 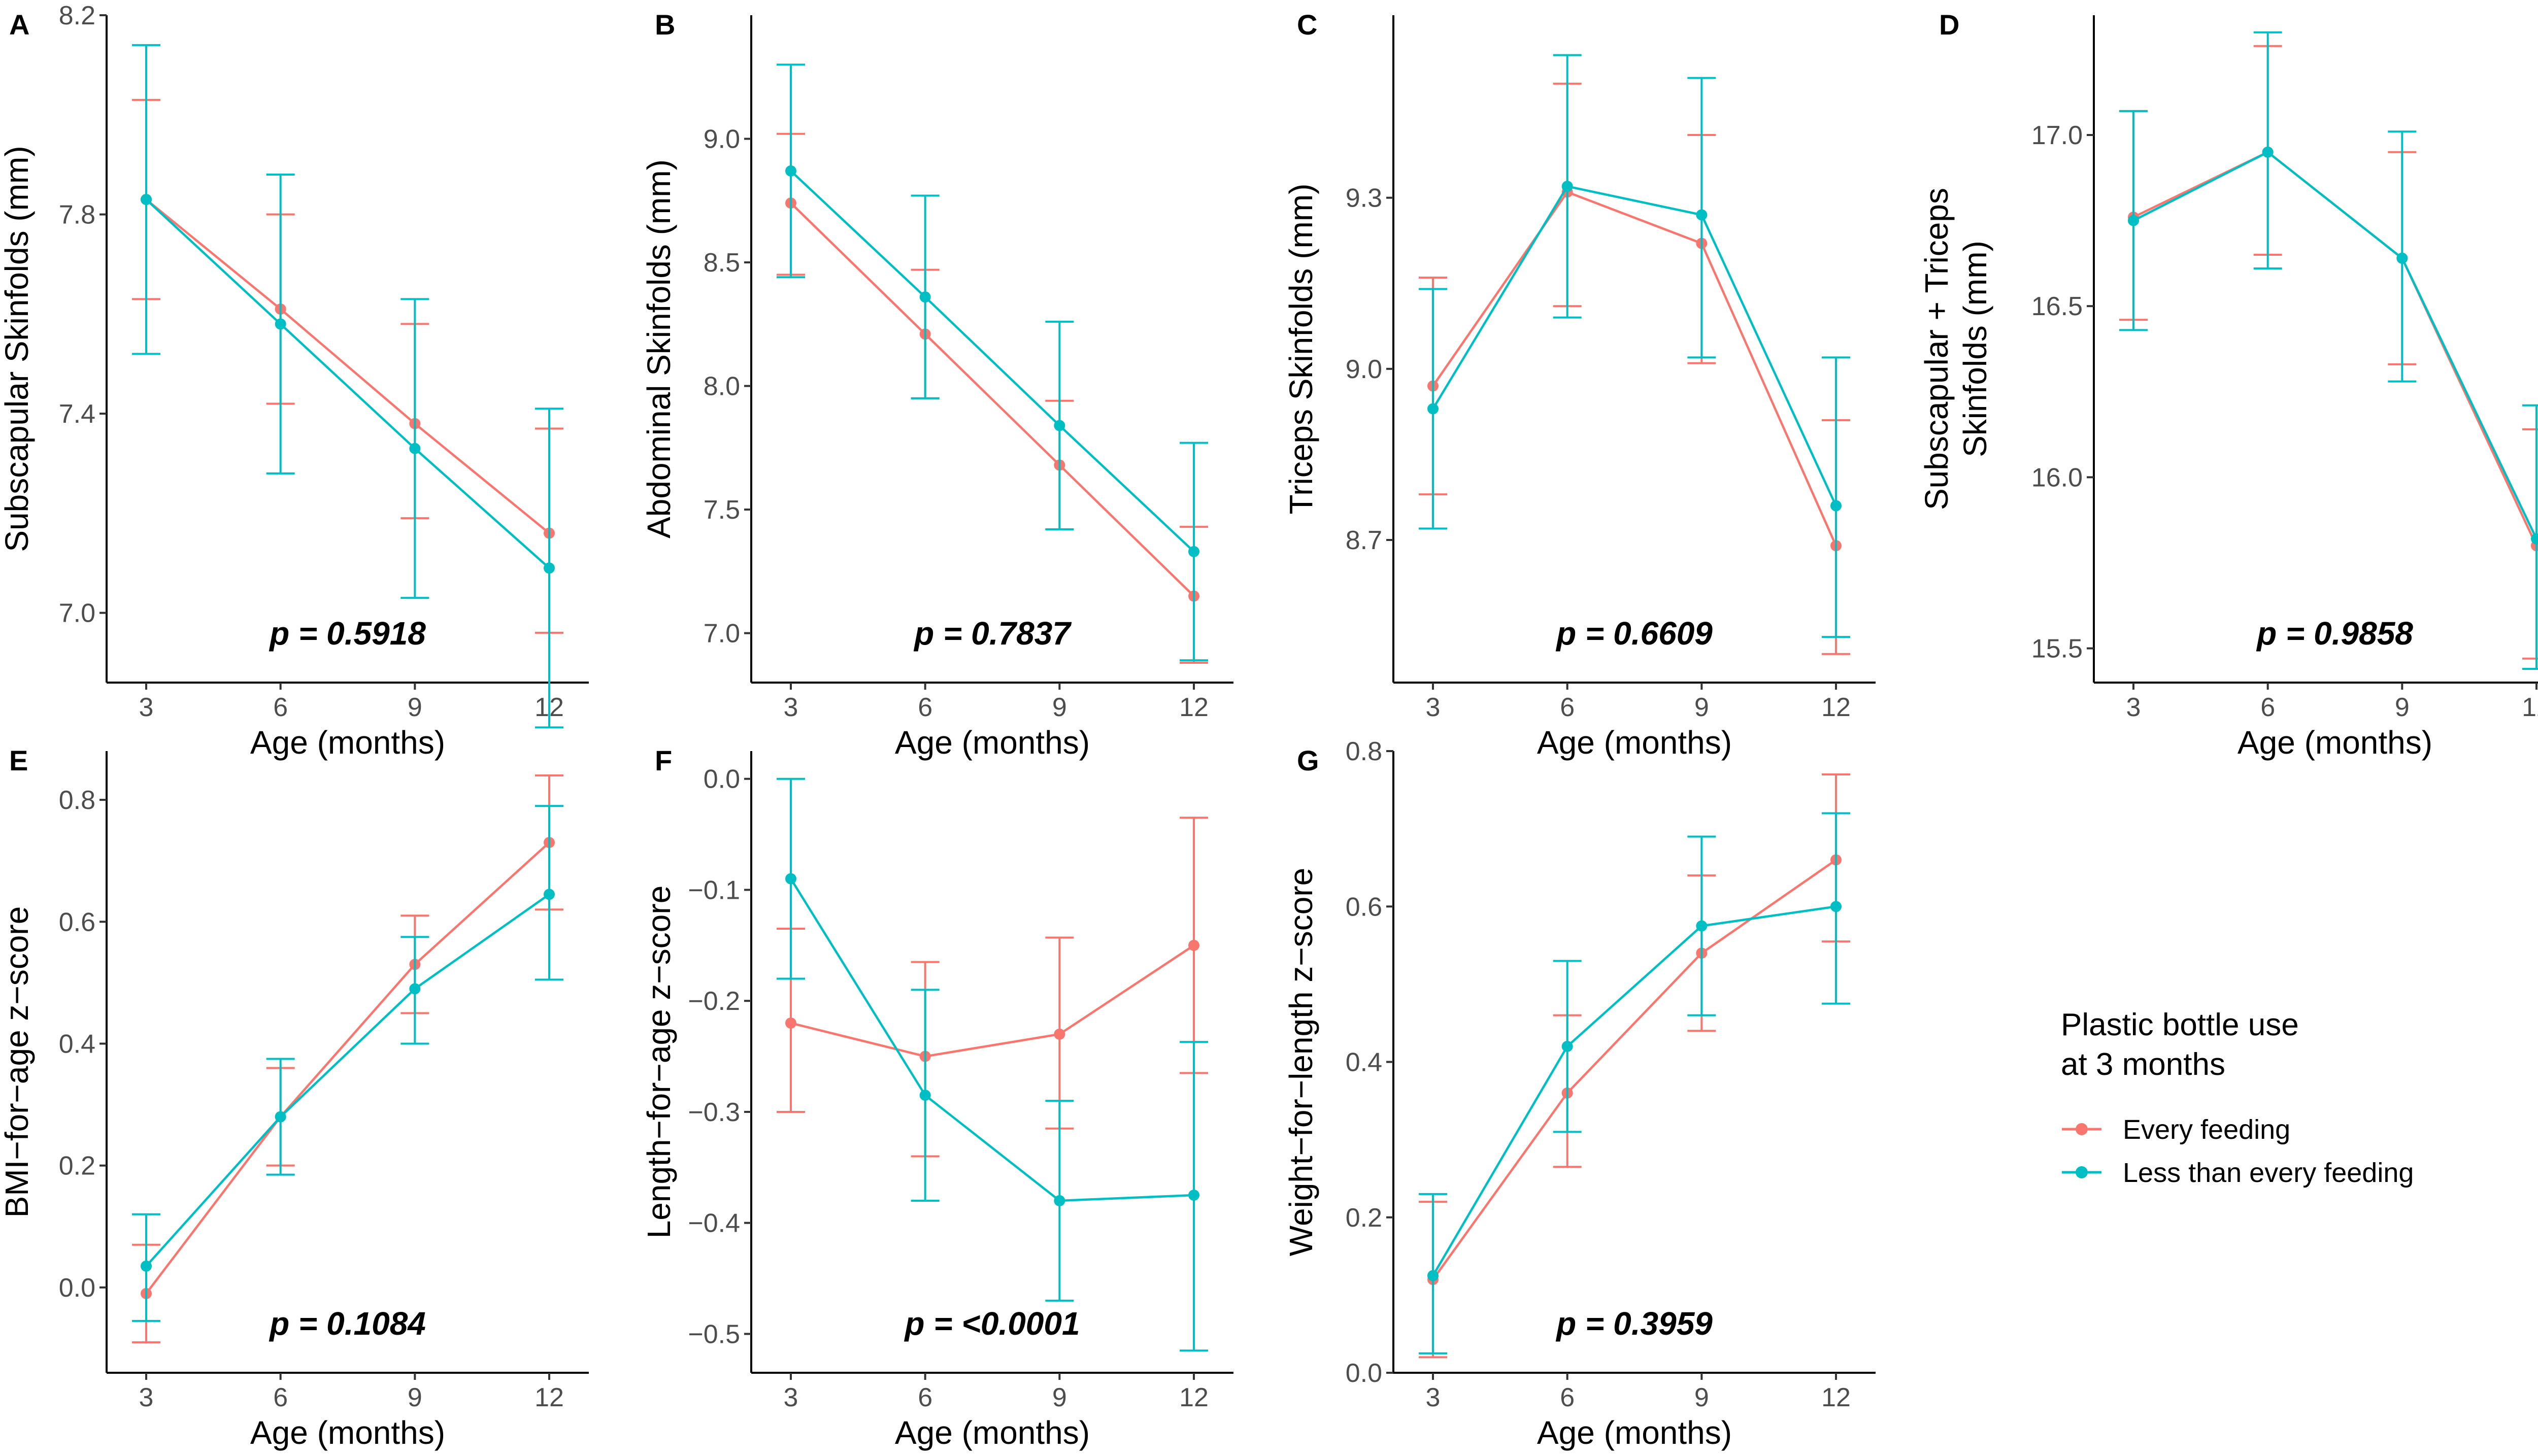 I want to click on x-tick-label-c: 9, so click(x=1702, y=707).